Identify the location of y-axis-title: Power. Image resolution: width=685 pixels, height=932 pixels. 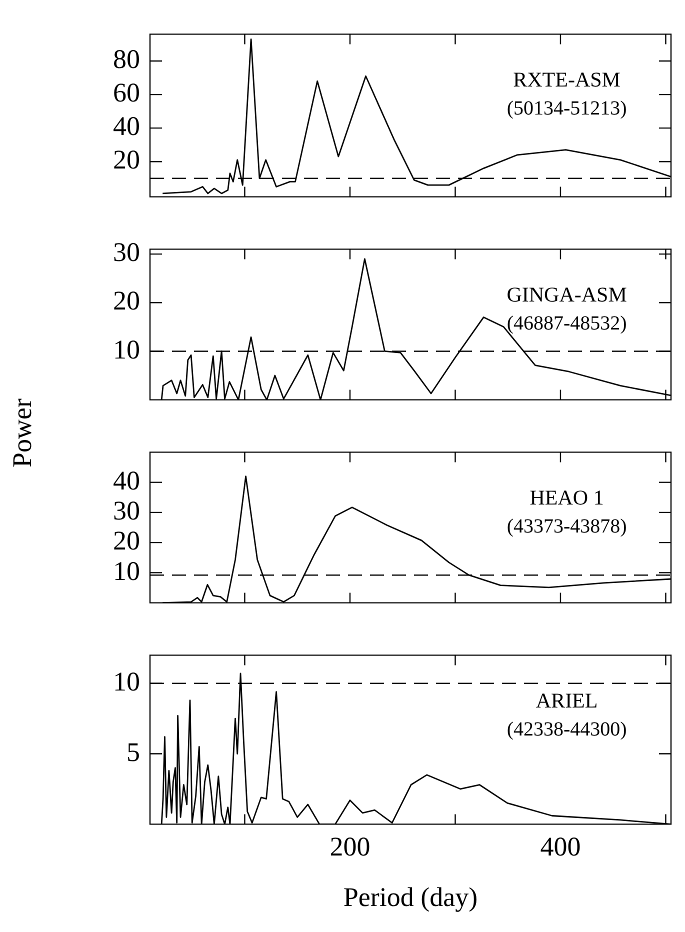
(22, 433).